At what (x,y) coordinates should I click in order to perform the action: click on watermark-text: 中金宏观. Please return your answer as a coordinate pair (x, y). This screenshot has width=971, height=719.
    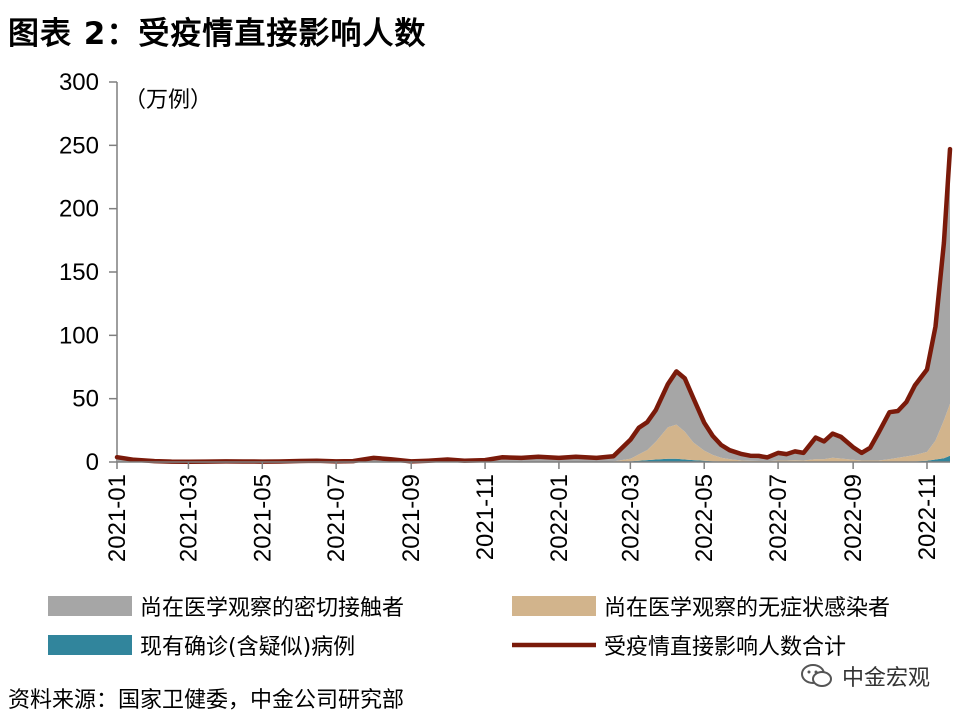
    Looking at the image, I should click on (886, 678).